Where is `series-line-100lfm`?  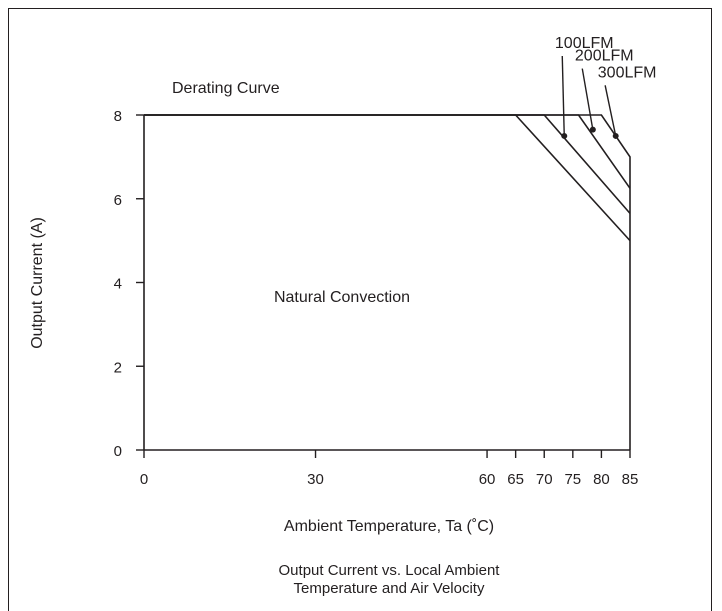
series-line-100lfm is located at coordinates (387, 164).